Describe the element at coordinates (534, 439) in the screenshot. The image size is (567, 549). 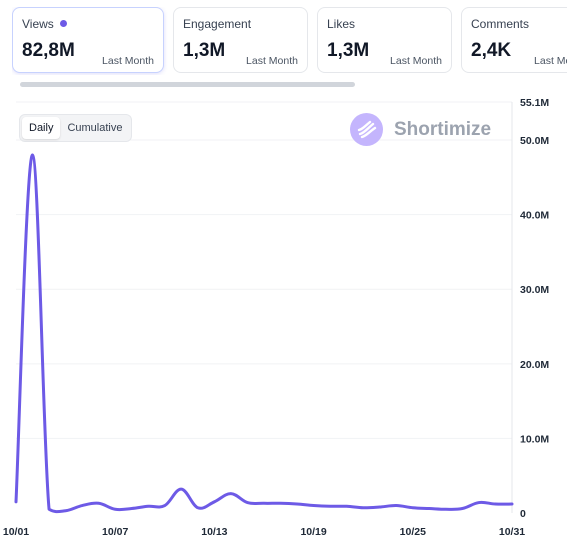
I see `y-tick-label: 10.0M` at that location.